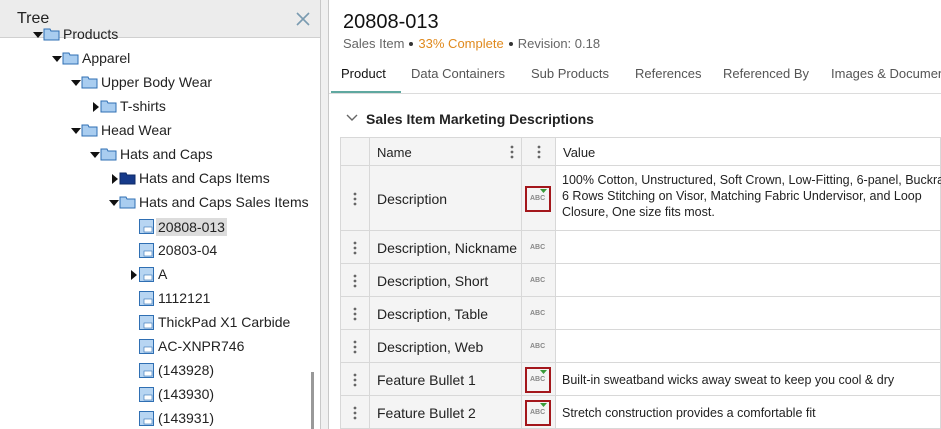 The image size is (941, 429). Describe the element at coordinates (458, 73) in the screenshot. I see `tab: Data Containers` at that location.